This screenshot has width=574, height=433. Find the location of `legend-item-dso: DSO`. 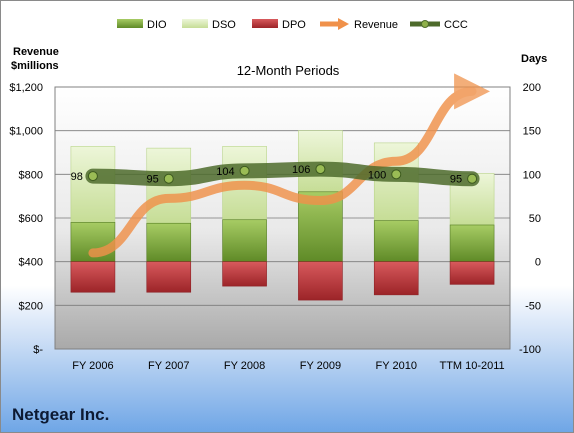

legend-item-dso: DSO is located at coordinates (209, 25).